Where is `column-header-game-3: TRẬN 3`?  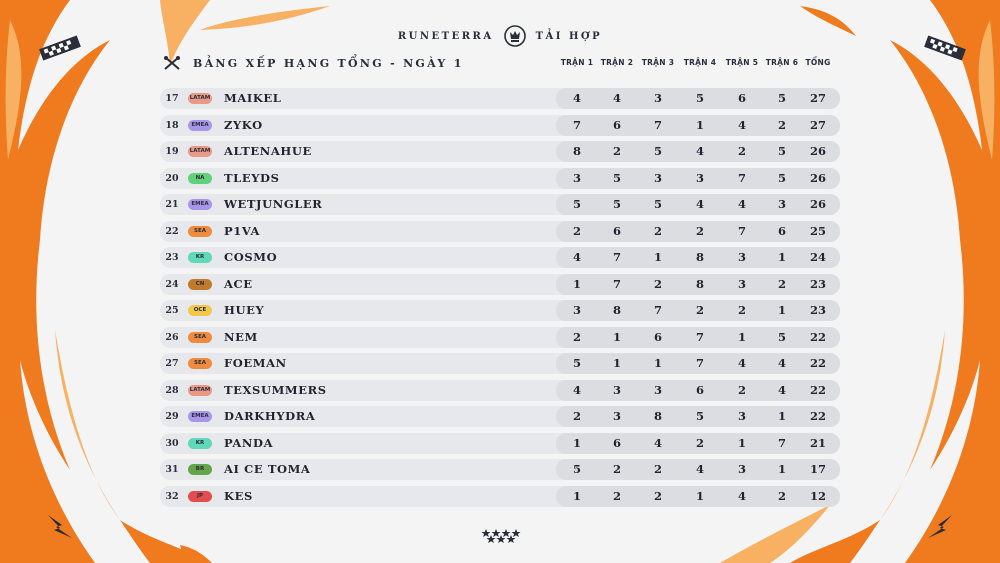 column-header-game-3: TRẬN 3 is located at coordinates (658, 62).